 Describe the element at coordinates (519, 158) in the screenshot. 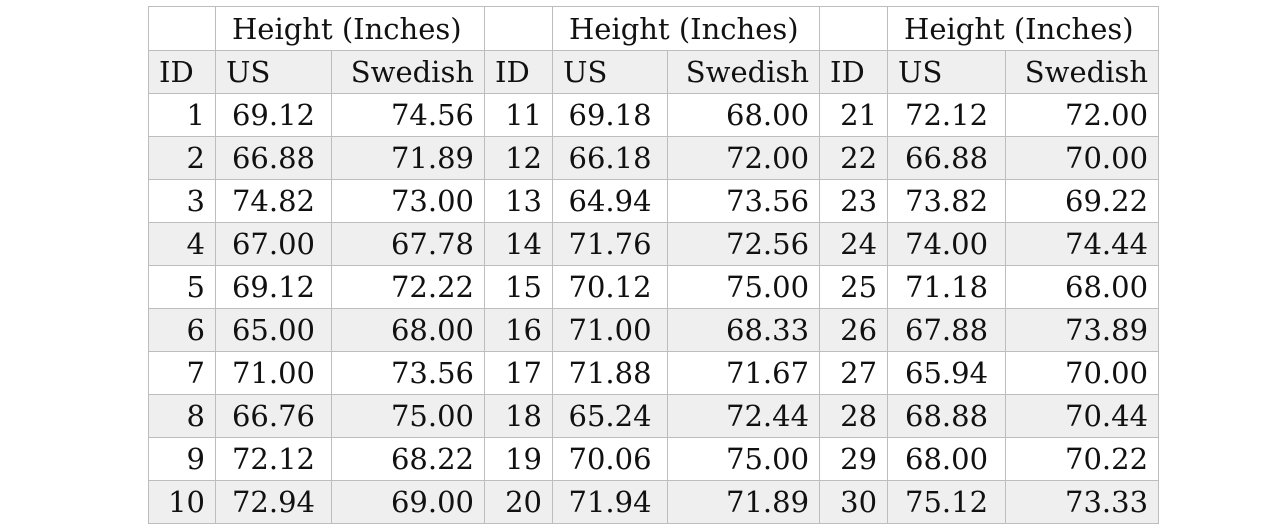

I see `cell-id: 12` at that location.